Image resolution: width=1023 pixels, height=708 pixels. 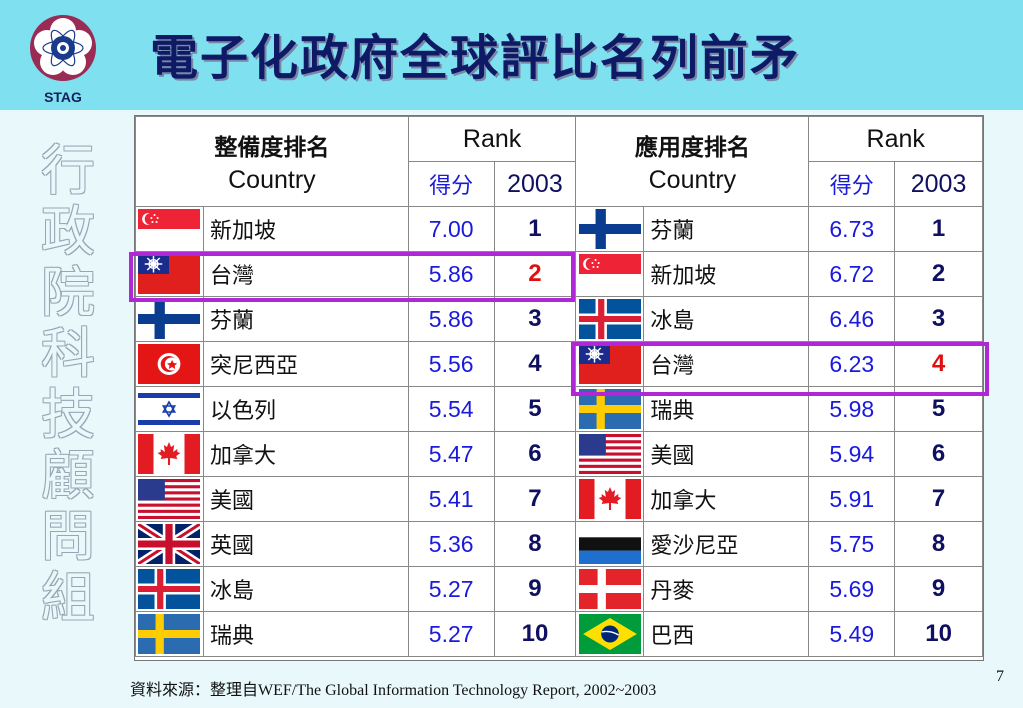 I want to click on left-country-name: 台灣, so click(x=305, y=274).